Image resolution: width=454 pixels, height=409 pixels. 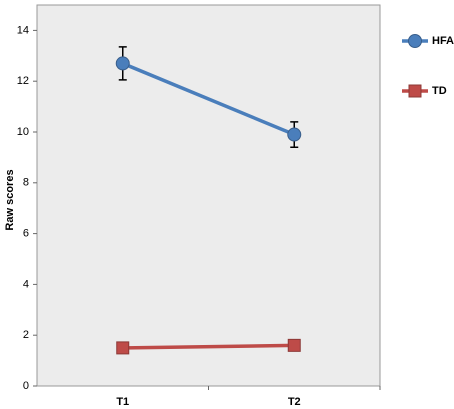 I want to click on x-tick-label: T2, so click(x=294, y=402).